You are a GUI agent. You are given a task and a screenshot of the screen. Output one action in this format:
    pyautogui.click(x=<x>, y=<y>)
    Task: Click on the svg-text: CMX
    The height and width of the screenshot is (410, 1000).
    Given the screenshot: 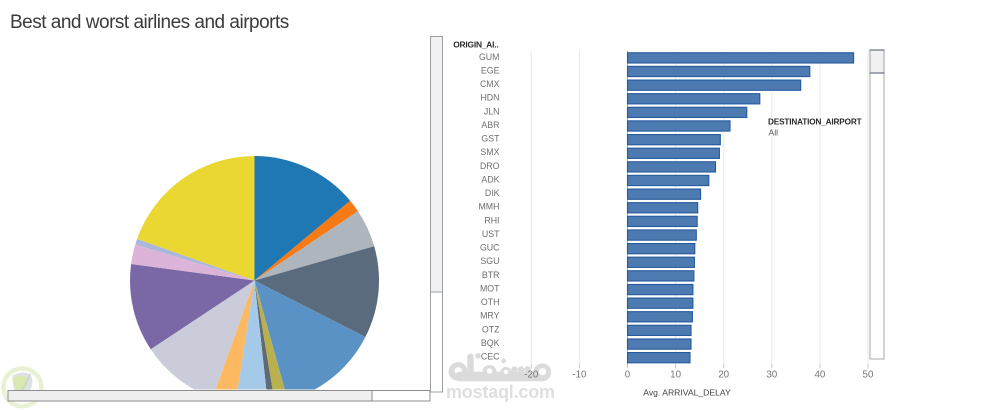 What is the action you would take?
    pyautogui.click(x=490, y=84)
    